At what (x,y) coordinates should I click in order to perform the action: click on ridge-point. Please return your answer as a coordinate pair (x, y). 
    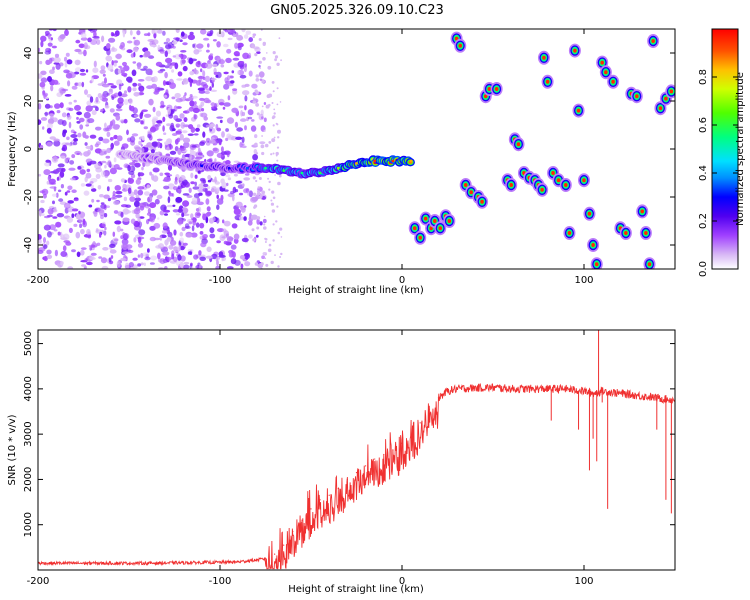
    Looking at the image, I should click on (320, 173).